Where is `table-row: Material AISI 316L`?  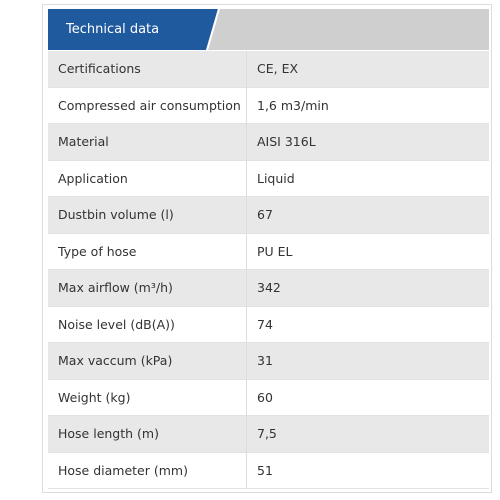 table-row: Material AISI 316L is located at coordinates (268, 142).